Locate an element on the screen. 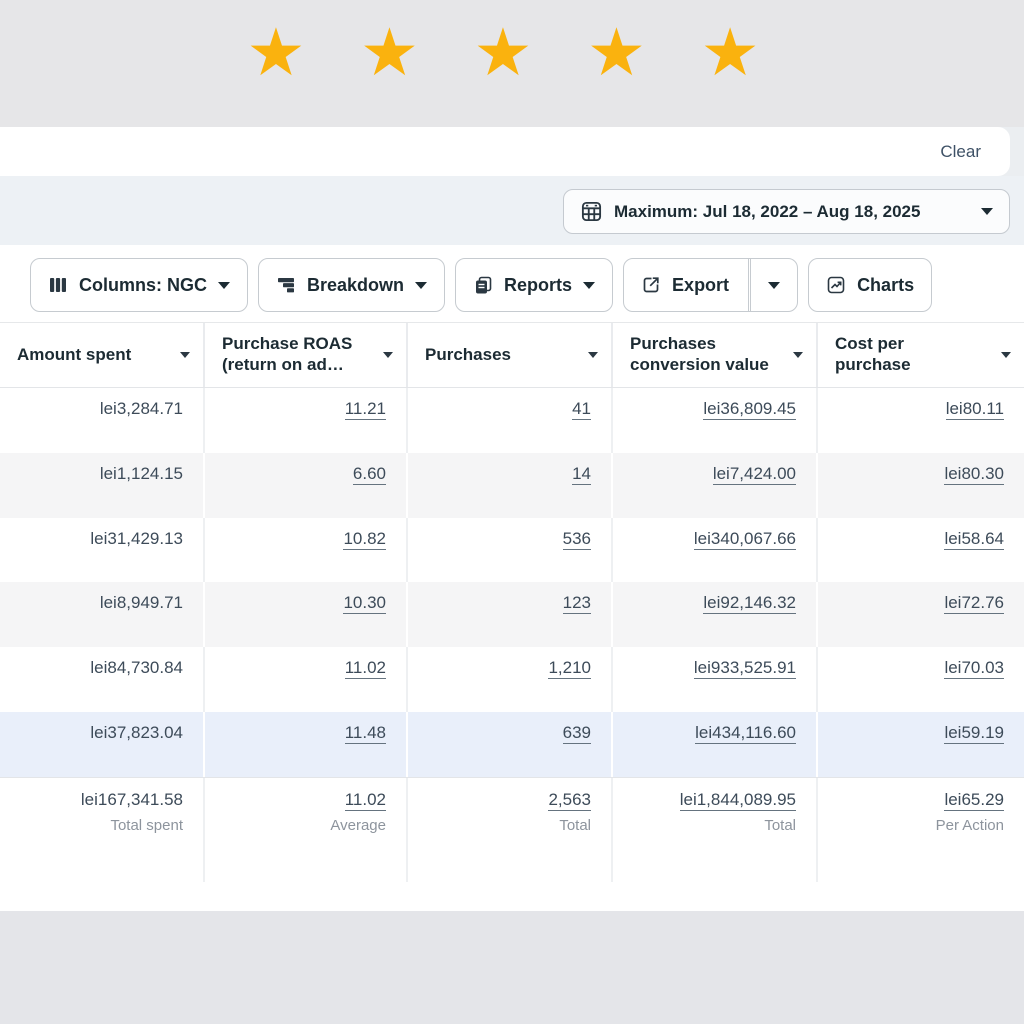 The height and width of the screenshot is (1024, 1024). breakdown-button: Breakdown is located at coordinates (352, 285).